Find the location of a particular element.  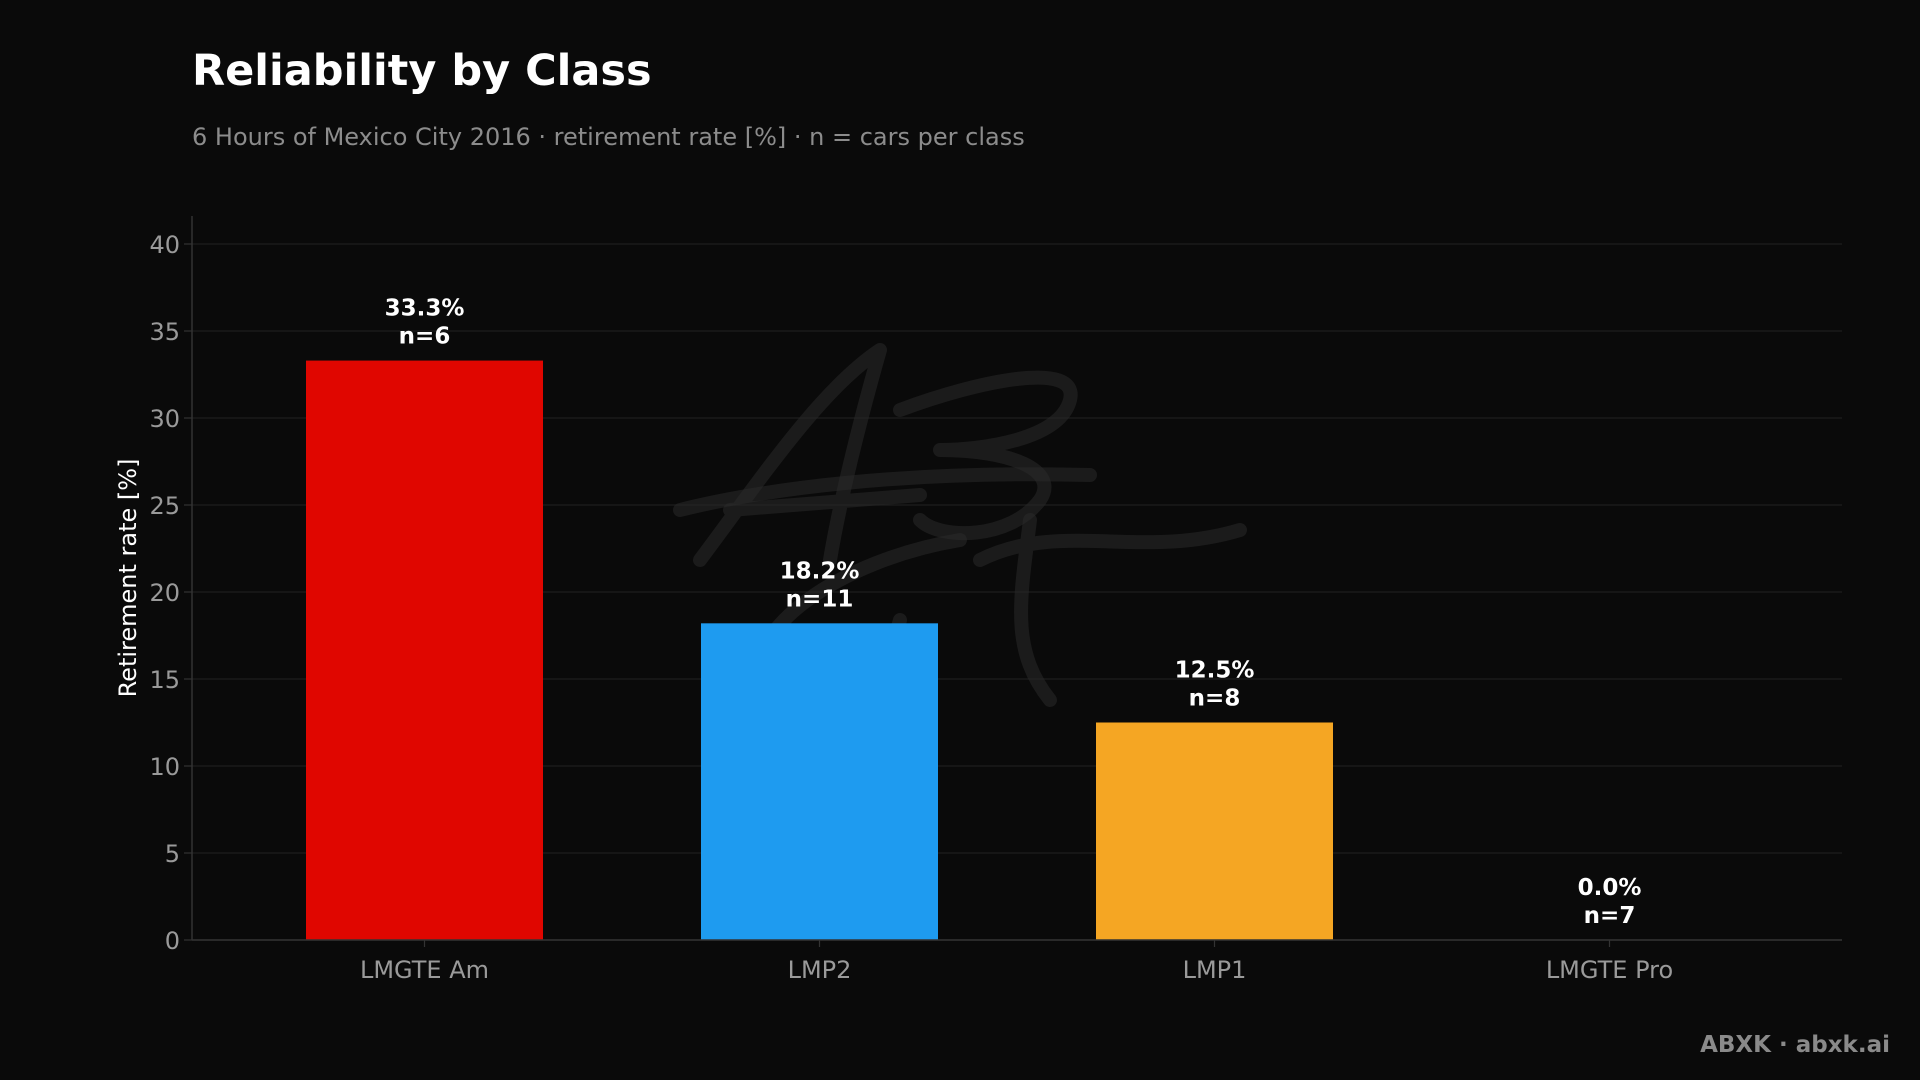

x-tick-label: LMGTE Pro is located at coordinates (1609, 970).